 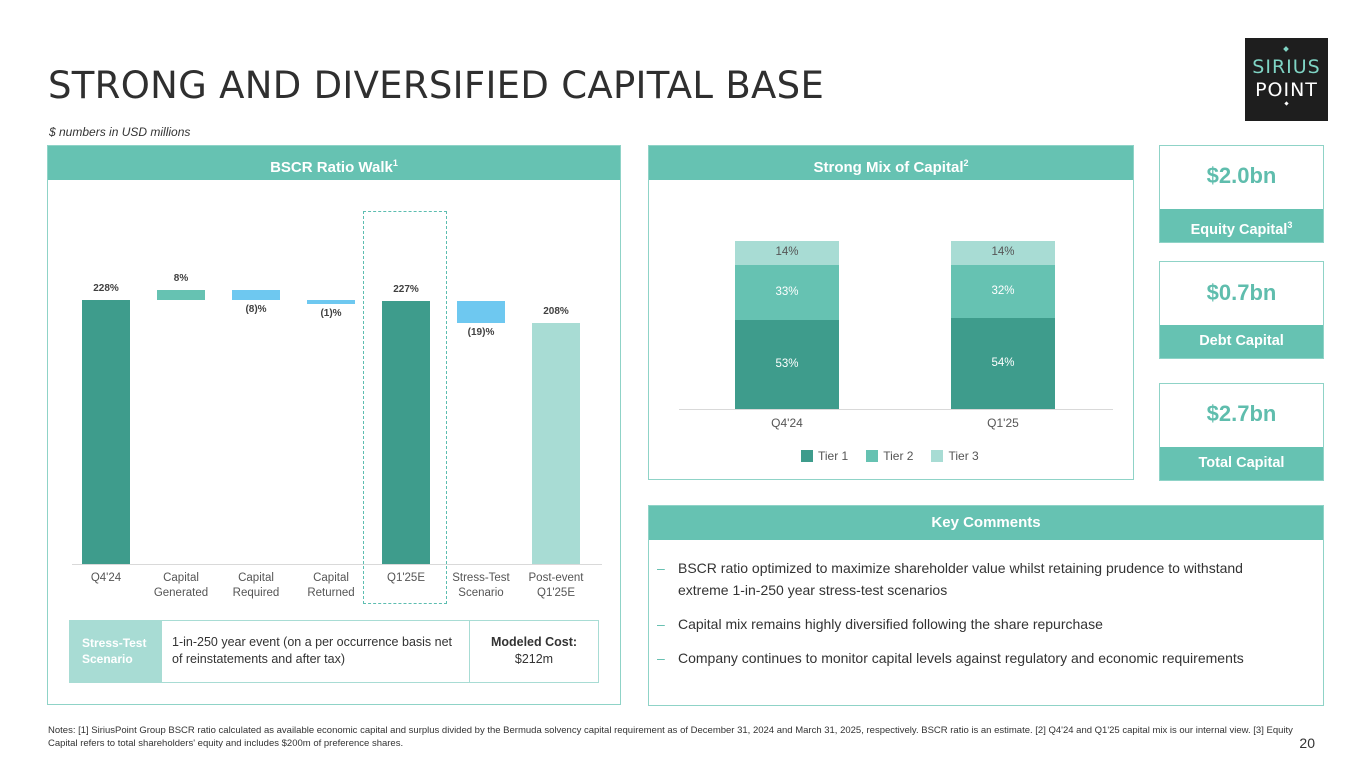 I want to click on legend-label: Tier 2, so click(x=898, y=456).